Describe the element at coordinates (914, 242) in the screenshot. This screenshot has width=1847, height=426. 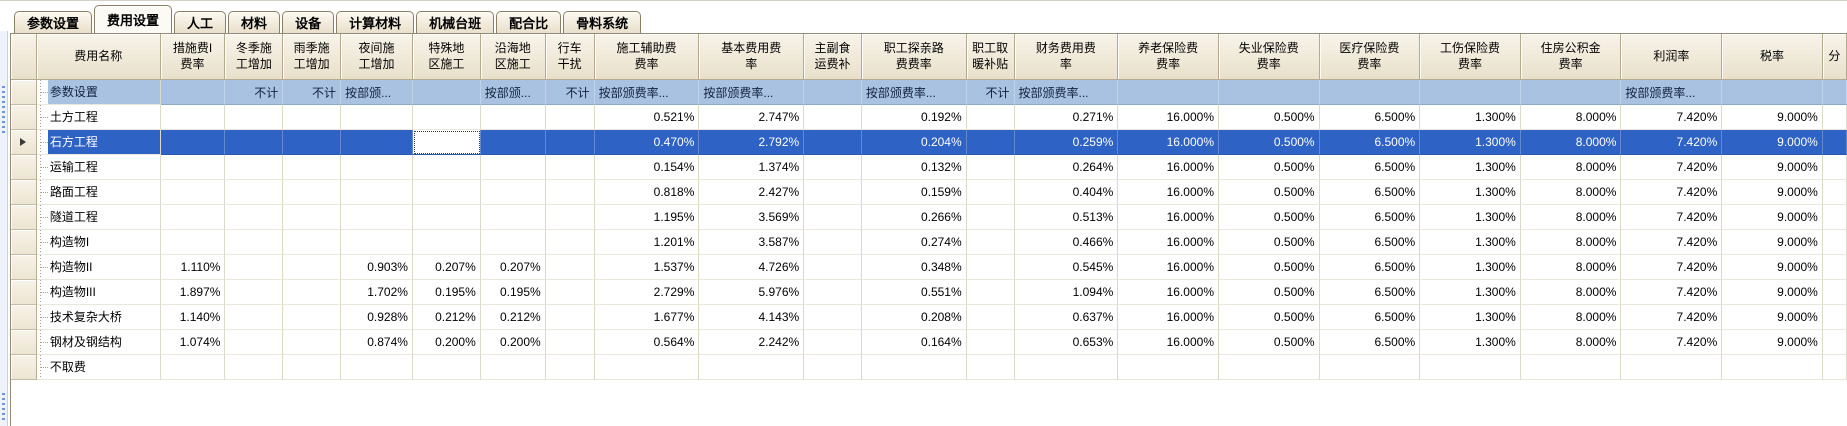
I see `cell-family-visit-fee-rate: 0.274%` at that location.